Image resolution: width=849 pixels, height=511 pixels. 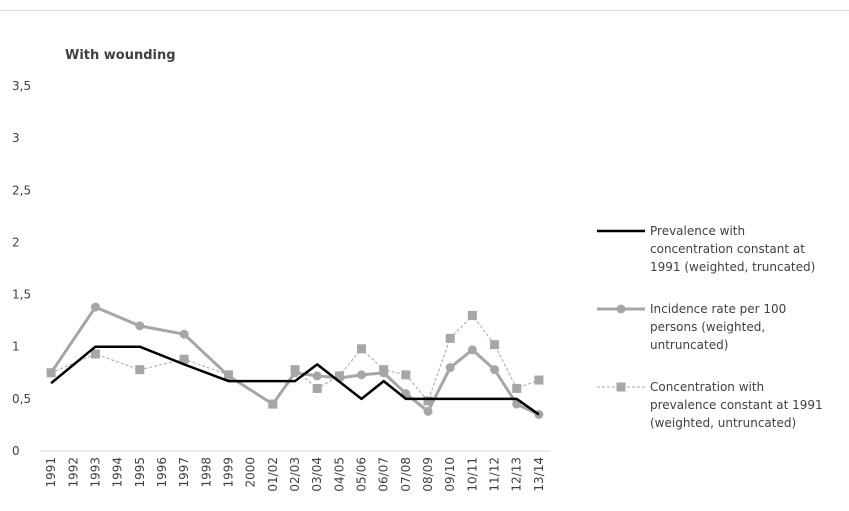 What do you see at coordinates (21, 399) in the screenshot?
I see `y-tick-label: 0,5` at bounding box center [21, 399].